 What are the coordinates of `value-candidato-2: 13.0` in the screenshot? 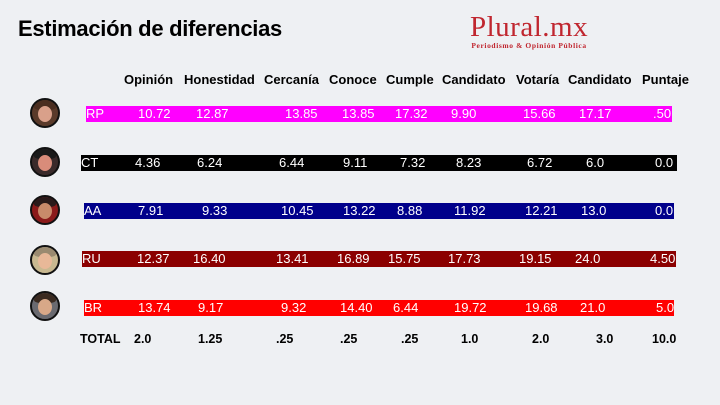 It's located at (594, 210).